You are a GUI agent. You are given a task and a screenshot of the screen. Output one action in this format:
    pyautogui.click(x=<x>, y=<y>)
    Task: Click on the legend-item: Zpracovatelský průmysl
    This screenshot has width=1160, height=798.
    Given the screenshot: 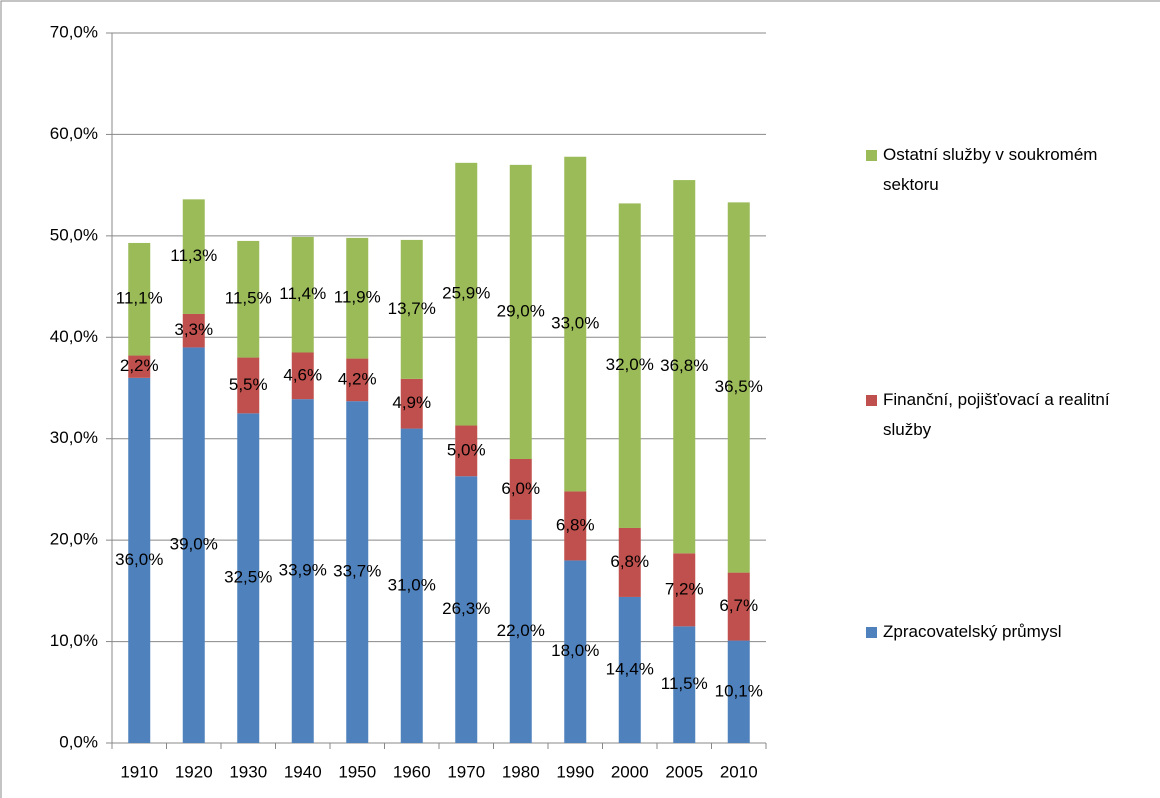 What is the action you would take?
    pyautogui.click(x=996, y=632)
    